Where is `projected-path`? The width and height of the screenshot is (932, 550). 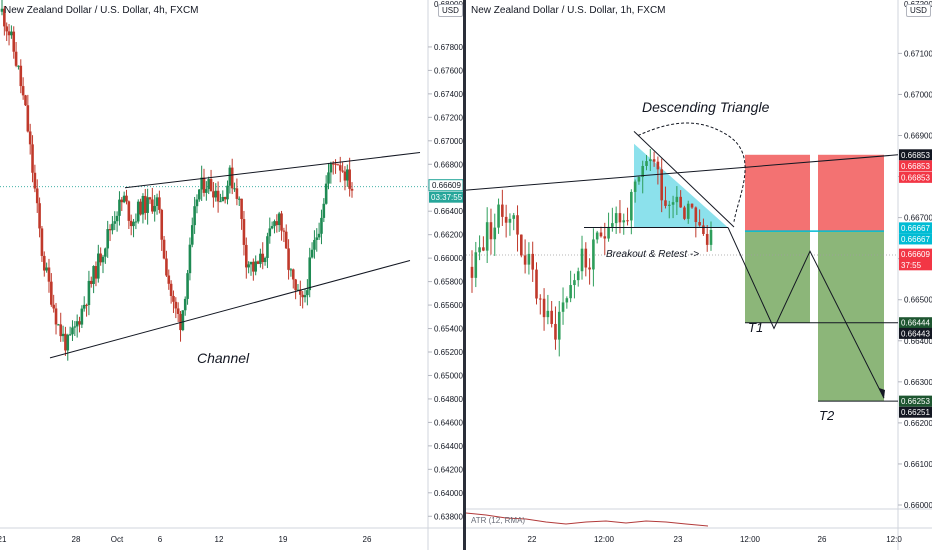
projected-path is located at coordinates (806, 313).